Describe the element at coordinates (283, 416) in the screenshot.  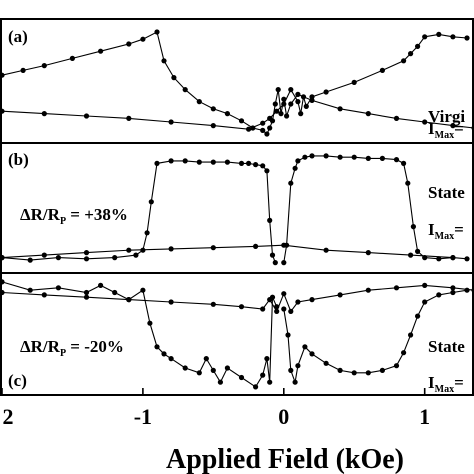
I see `x-tick-label: 0` at that location.